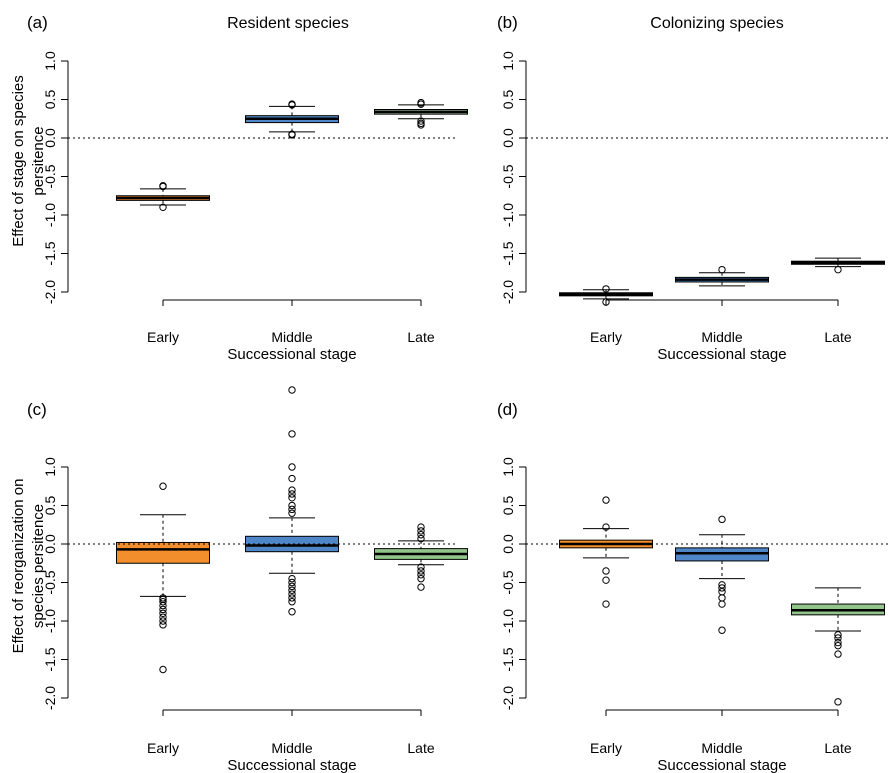  Describe the element at coordinates (38, 566) in the screenshot. I see `y-axis-title-bottom-line2: species persitence` at that location.